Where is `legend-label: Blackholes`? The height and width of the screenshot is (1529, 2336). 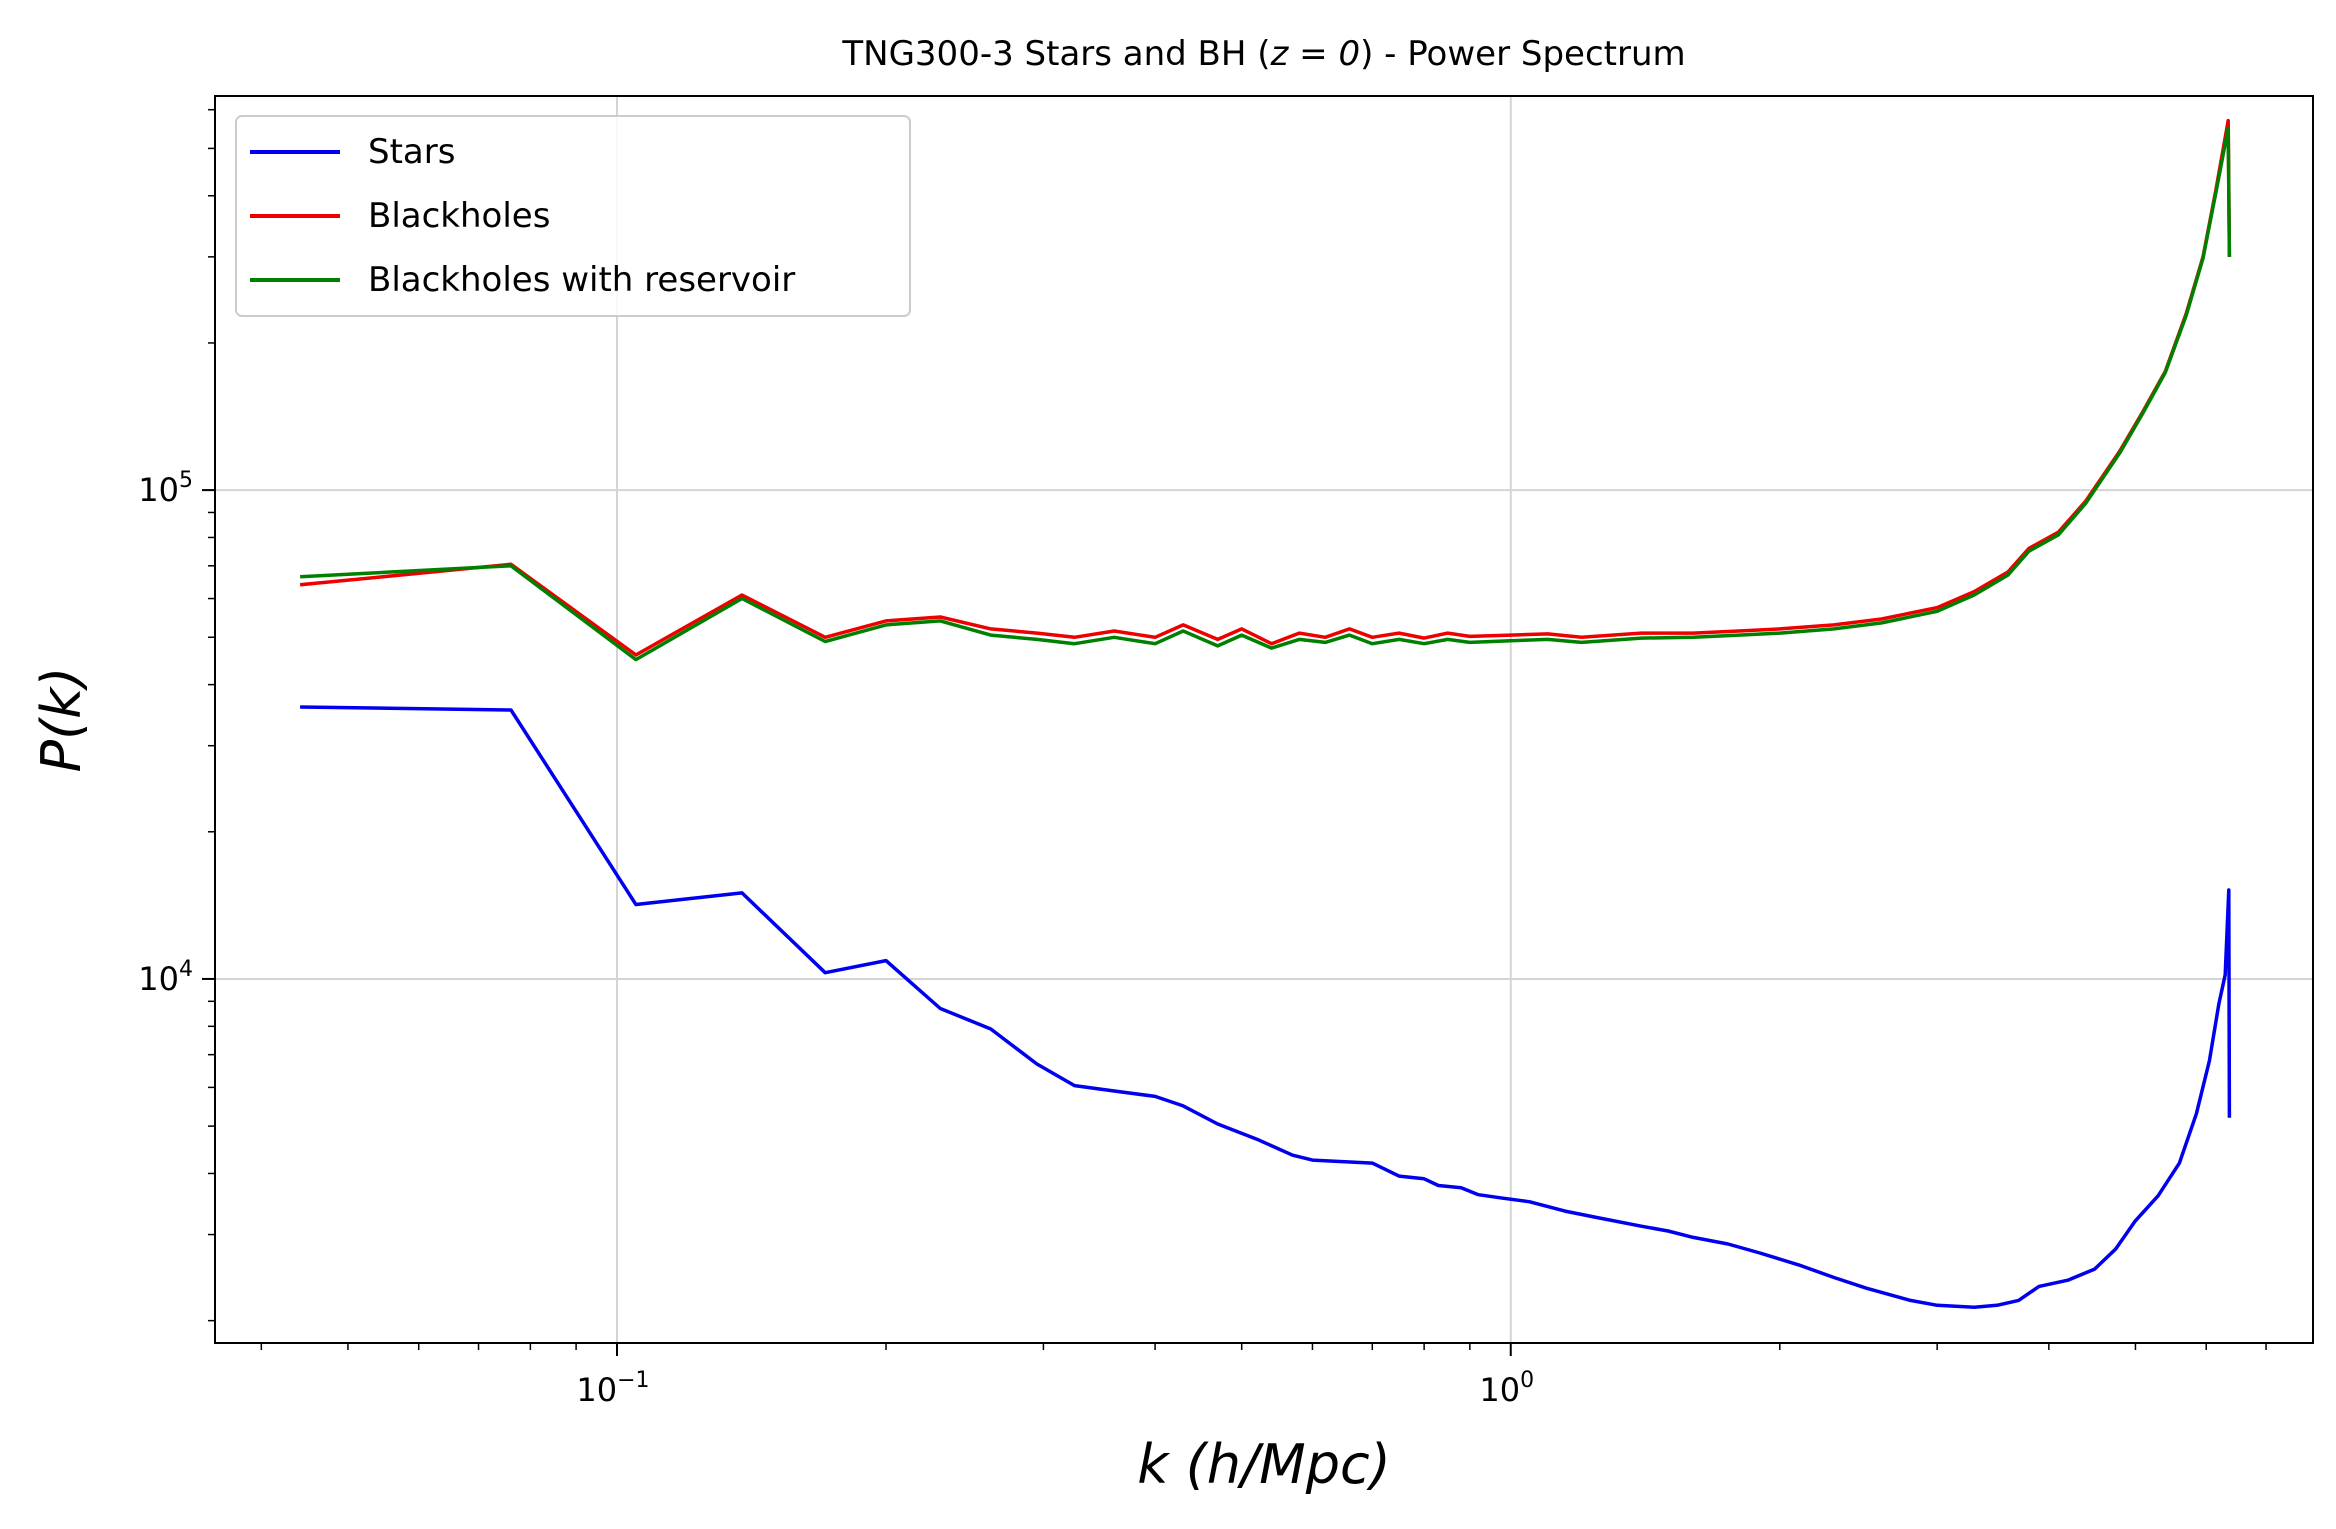 legend-label: Blackholes is located at coordinates (459, 216).